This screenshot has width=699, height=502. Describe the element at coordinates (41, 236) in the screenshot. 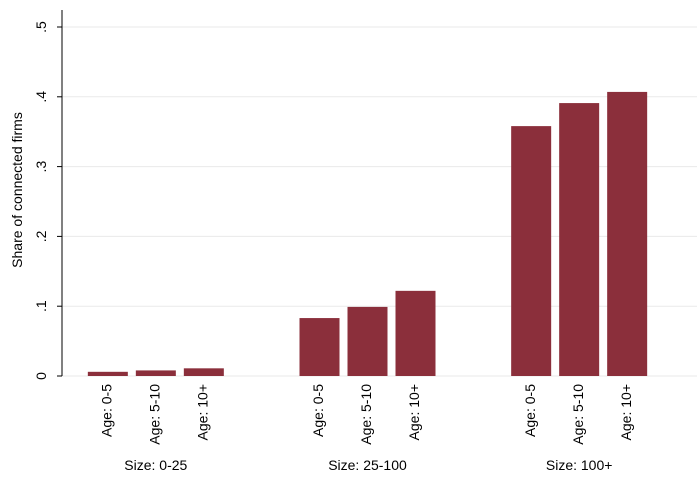

I see `y-tick-label: .2` at that location.